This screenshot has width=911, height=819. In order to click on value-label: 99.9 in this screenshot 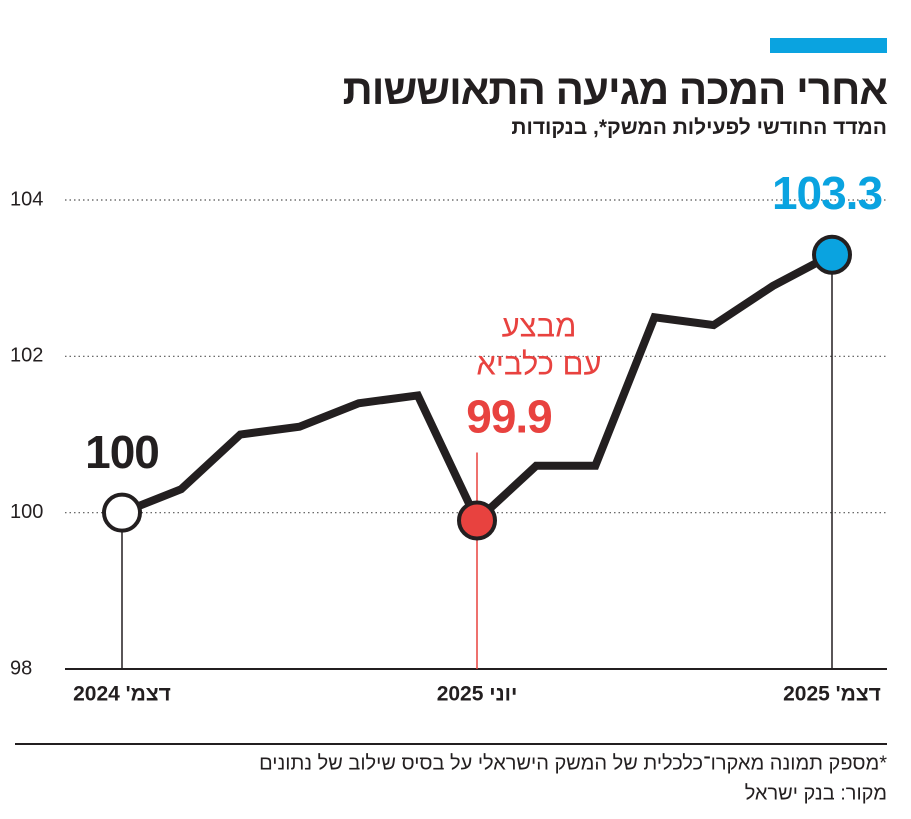, I will do `click(509, 417)`.